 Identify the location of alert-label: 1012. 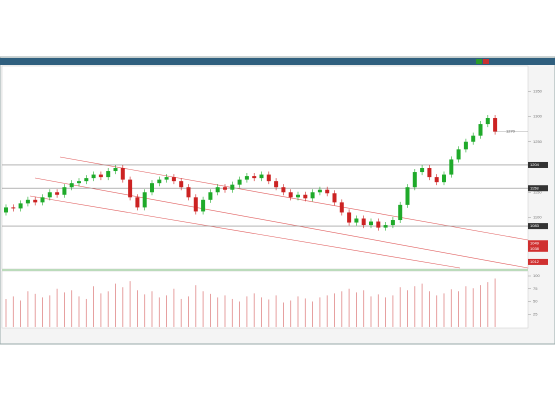
(535, 261).